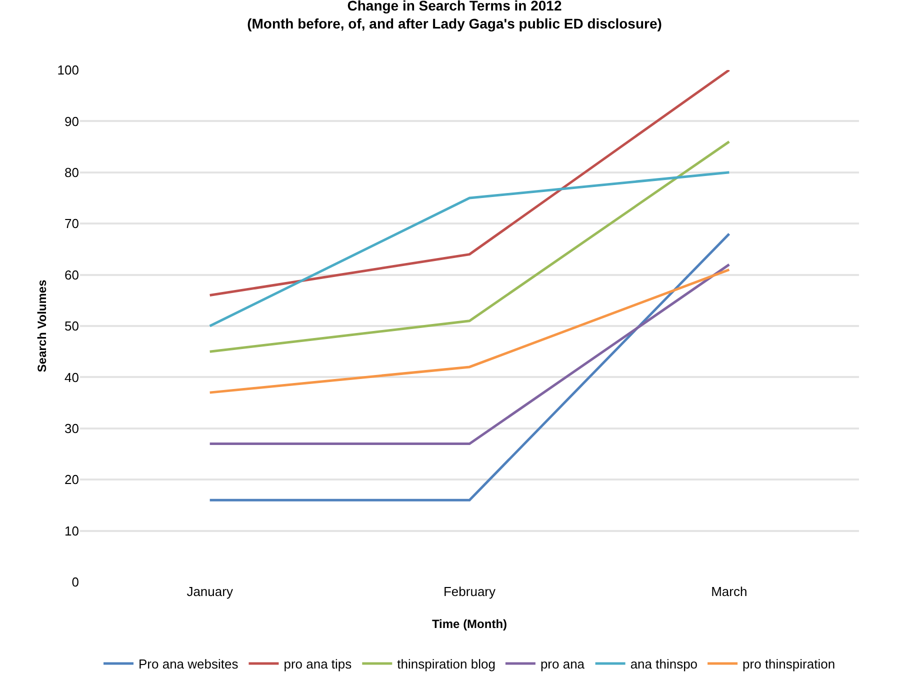 Image resolution: width=909 pixels, height=690 pixels. I want to click on chart-subtitle: (Month before, of, and after Lady Gaga's public ED disclosure), so click(454, 24).